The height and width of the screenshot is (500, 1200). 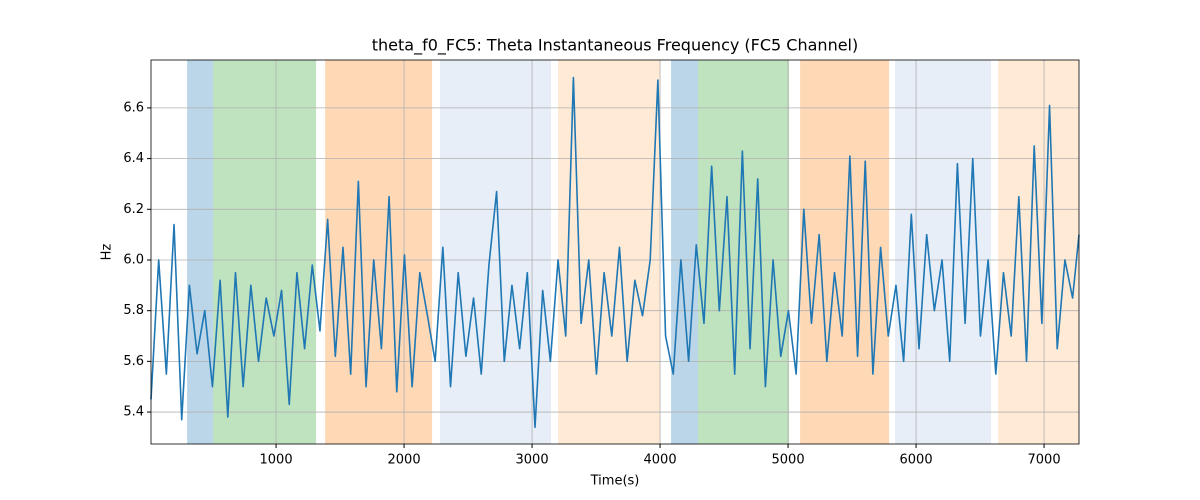 What do you see at coordinates (133, 259) in the screenshot?
I see `y-tick-label: 6.0` at bounding box center [133, 259].